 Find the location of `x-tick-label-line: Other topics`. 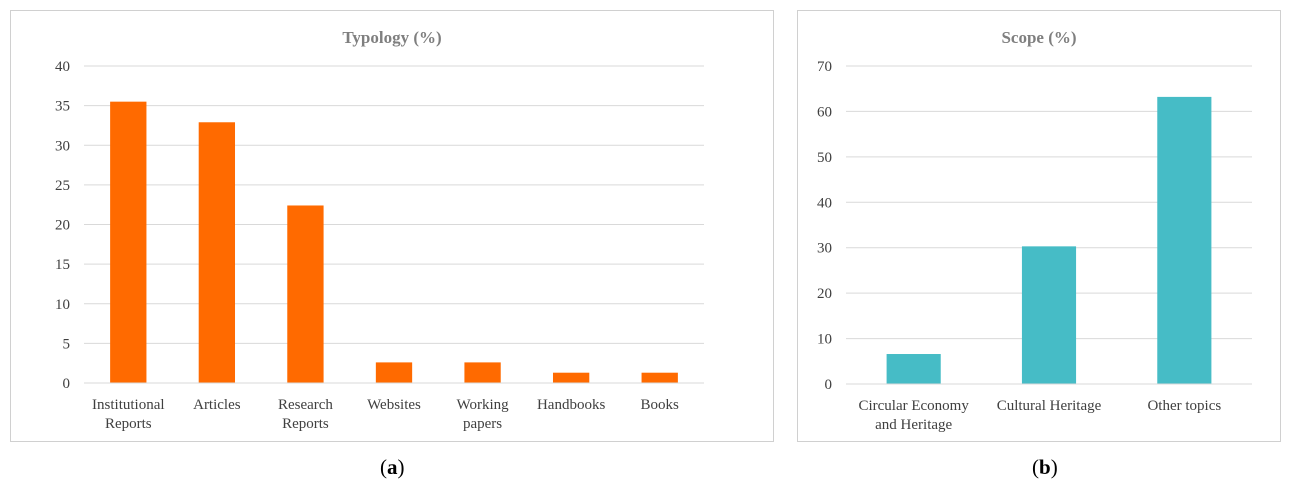

x-tick-label-line: Other topics is located at coordinates (1184, 406).